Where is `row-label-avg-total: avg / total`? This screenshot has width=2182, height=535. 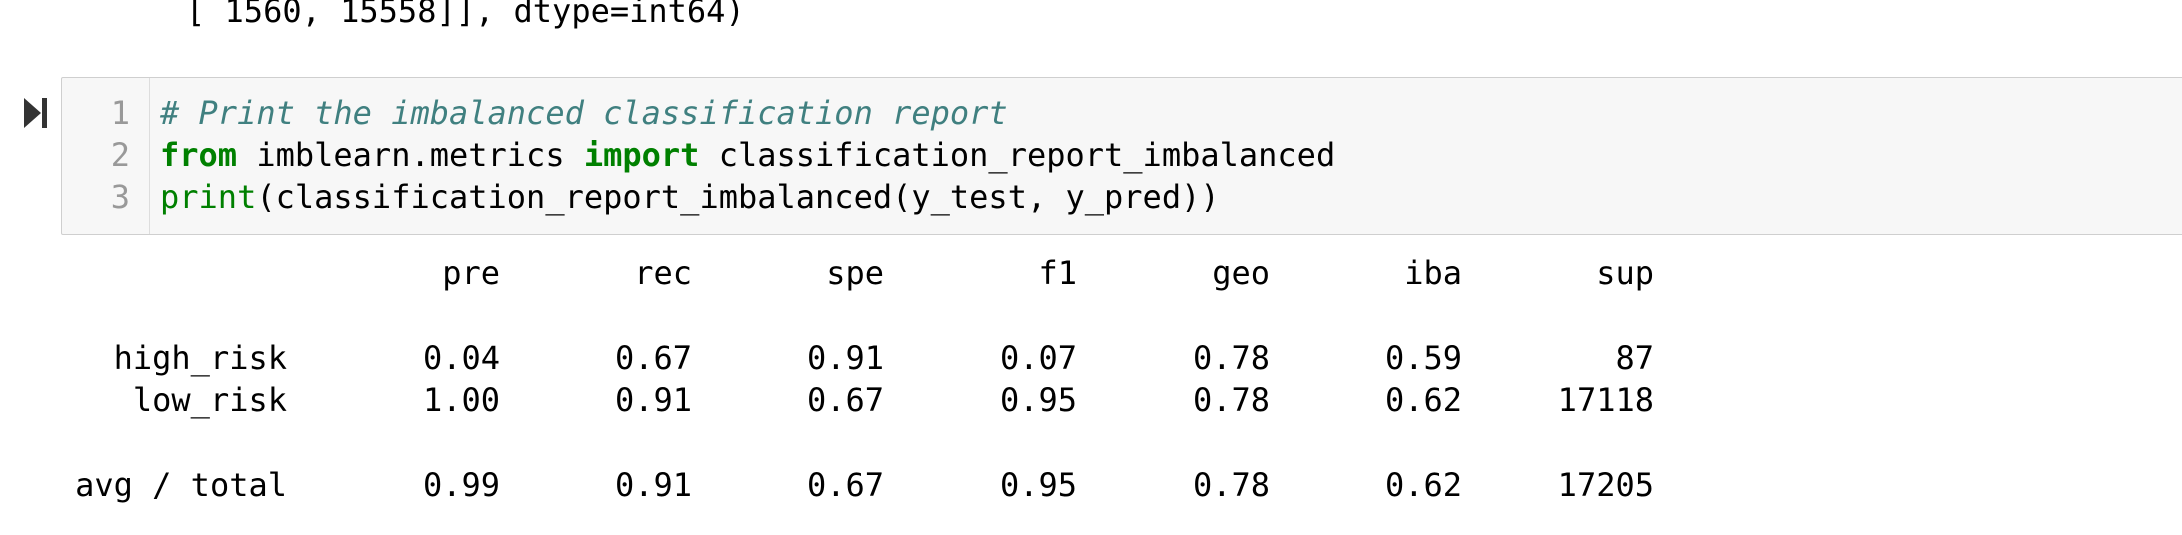
row-label-avg-total: avg / total is located at coordinates (181, 485).